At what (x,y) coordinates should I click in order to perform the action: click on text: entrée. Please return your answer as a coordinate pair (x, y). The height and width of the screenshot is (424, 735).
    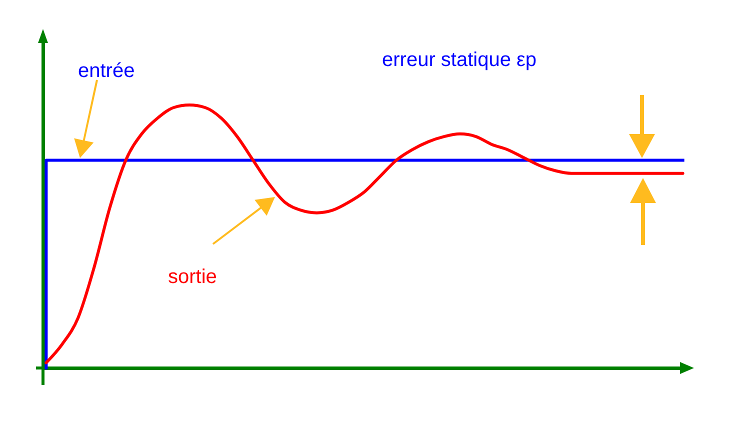
    Looking at the image, I should click on (106, 71).